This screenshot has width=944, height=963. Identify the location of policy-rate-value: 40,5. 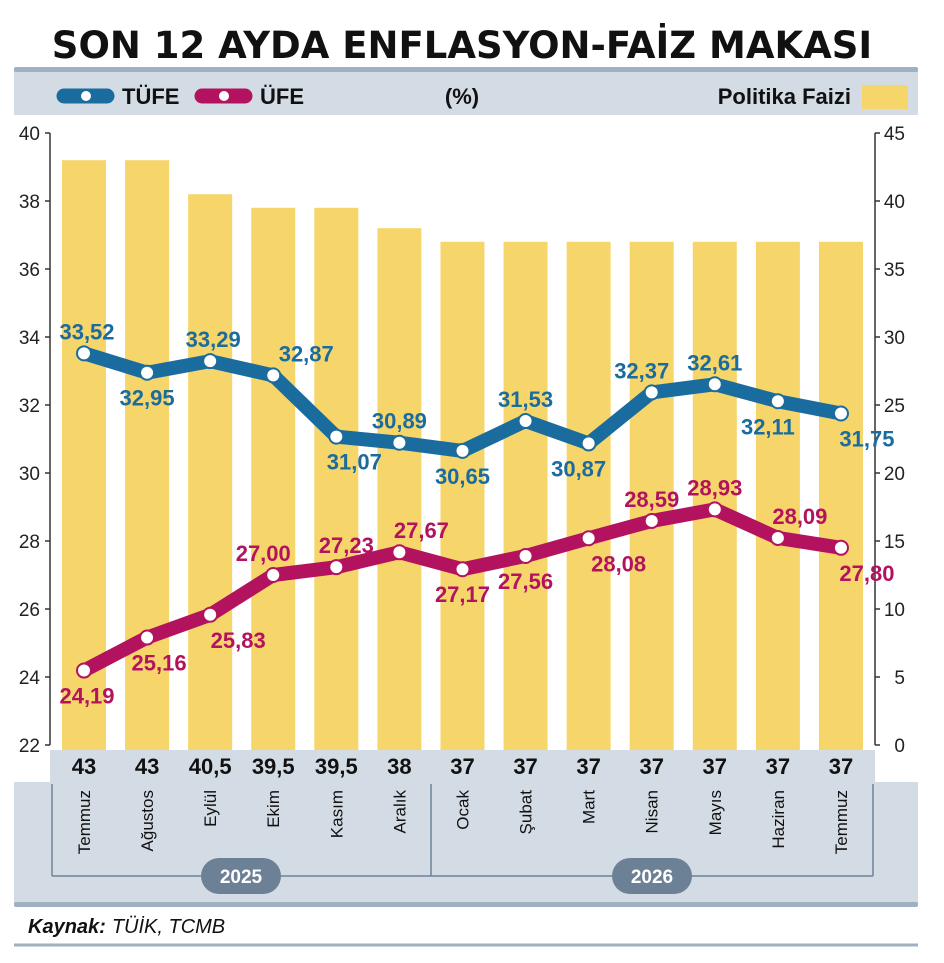
(210, 766).